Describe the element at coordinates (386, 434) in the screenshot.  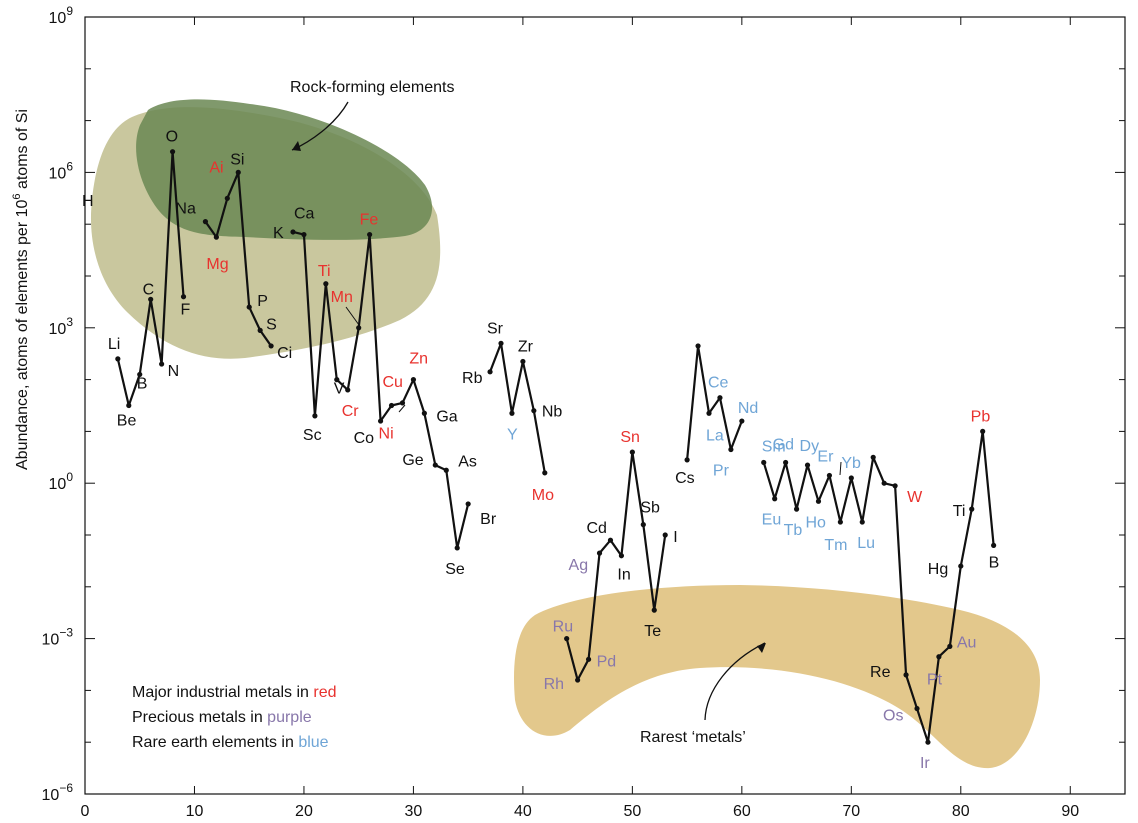
I see `label-ni: Ni` at that location.